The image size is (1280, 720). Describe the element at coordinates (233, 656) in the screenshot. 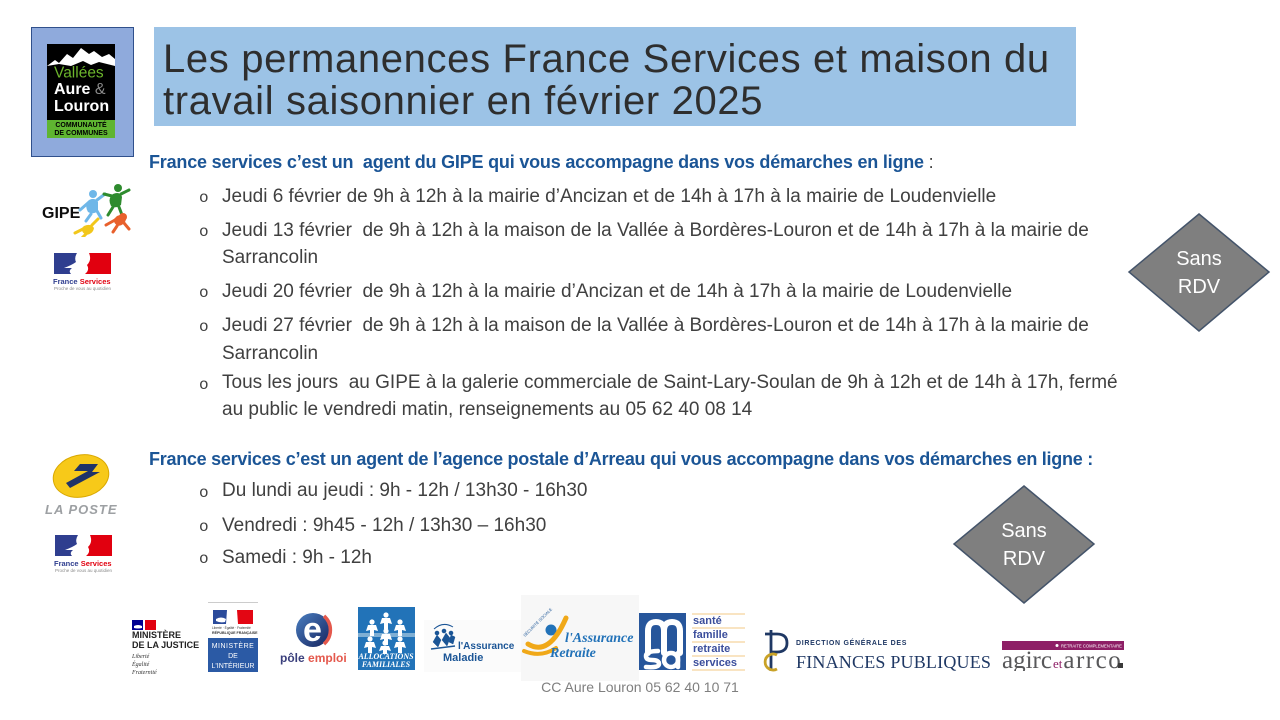

I see `svg-text: DE` at that location.